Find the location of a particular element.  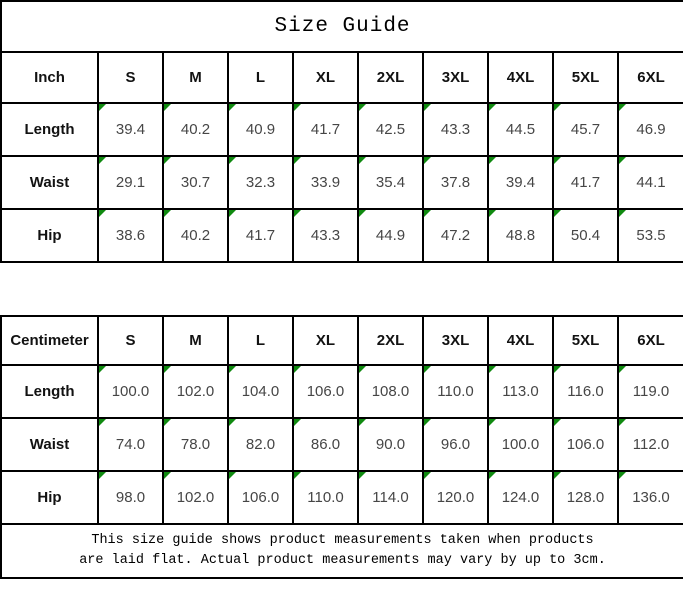

size-value: 46.9 is located at coordinates (651, 129).